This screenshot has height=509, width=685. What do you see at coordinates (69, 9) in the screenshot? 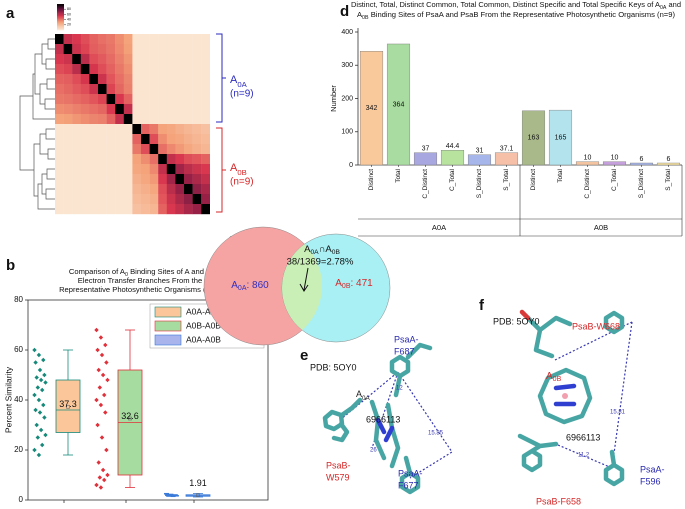
I see `colorbar-tick-label: 80` at bounding box center [69, 9].